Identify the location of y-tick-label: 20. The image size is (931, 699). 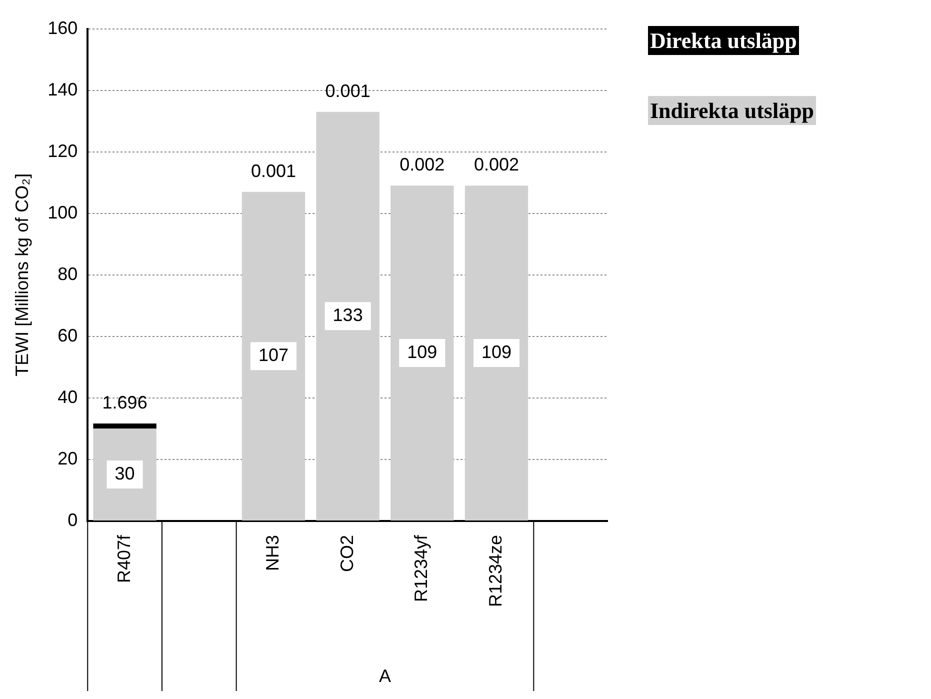
(68, 458).